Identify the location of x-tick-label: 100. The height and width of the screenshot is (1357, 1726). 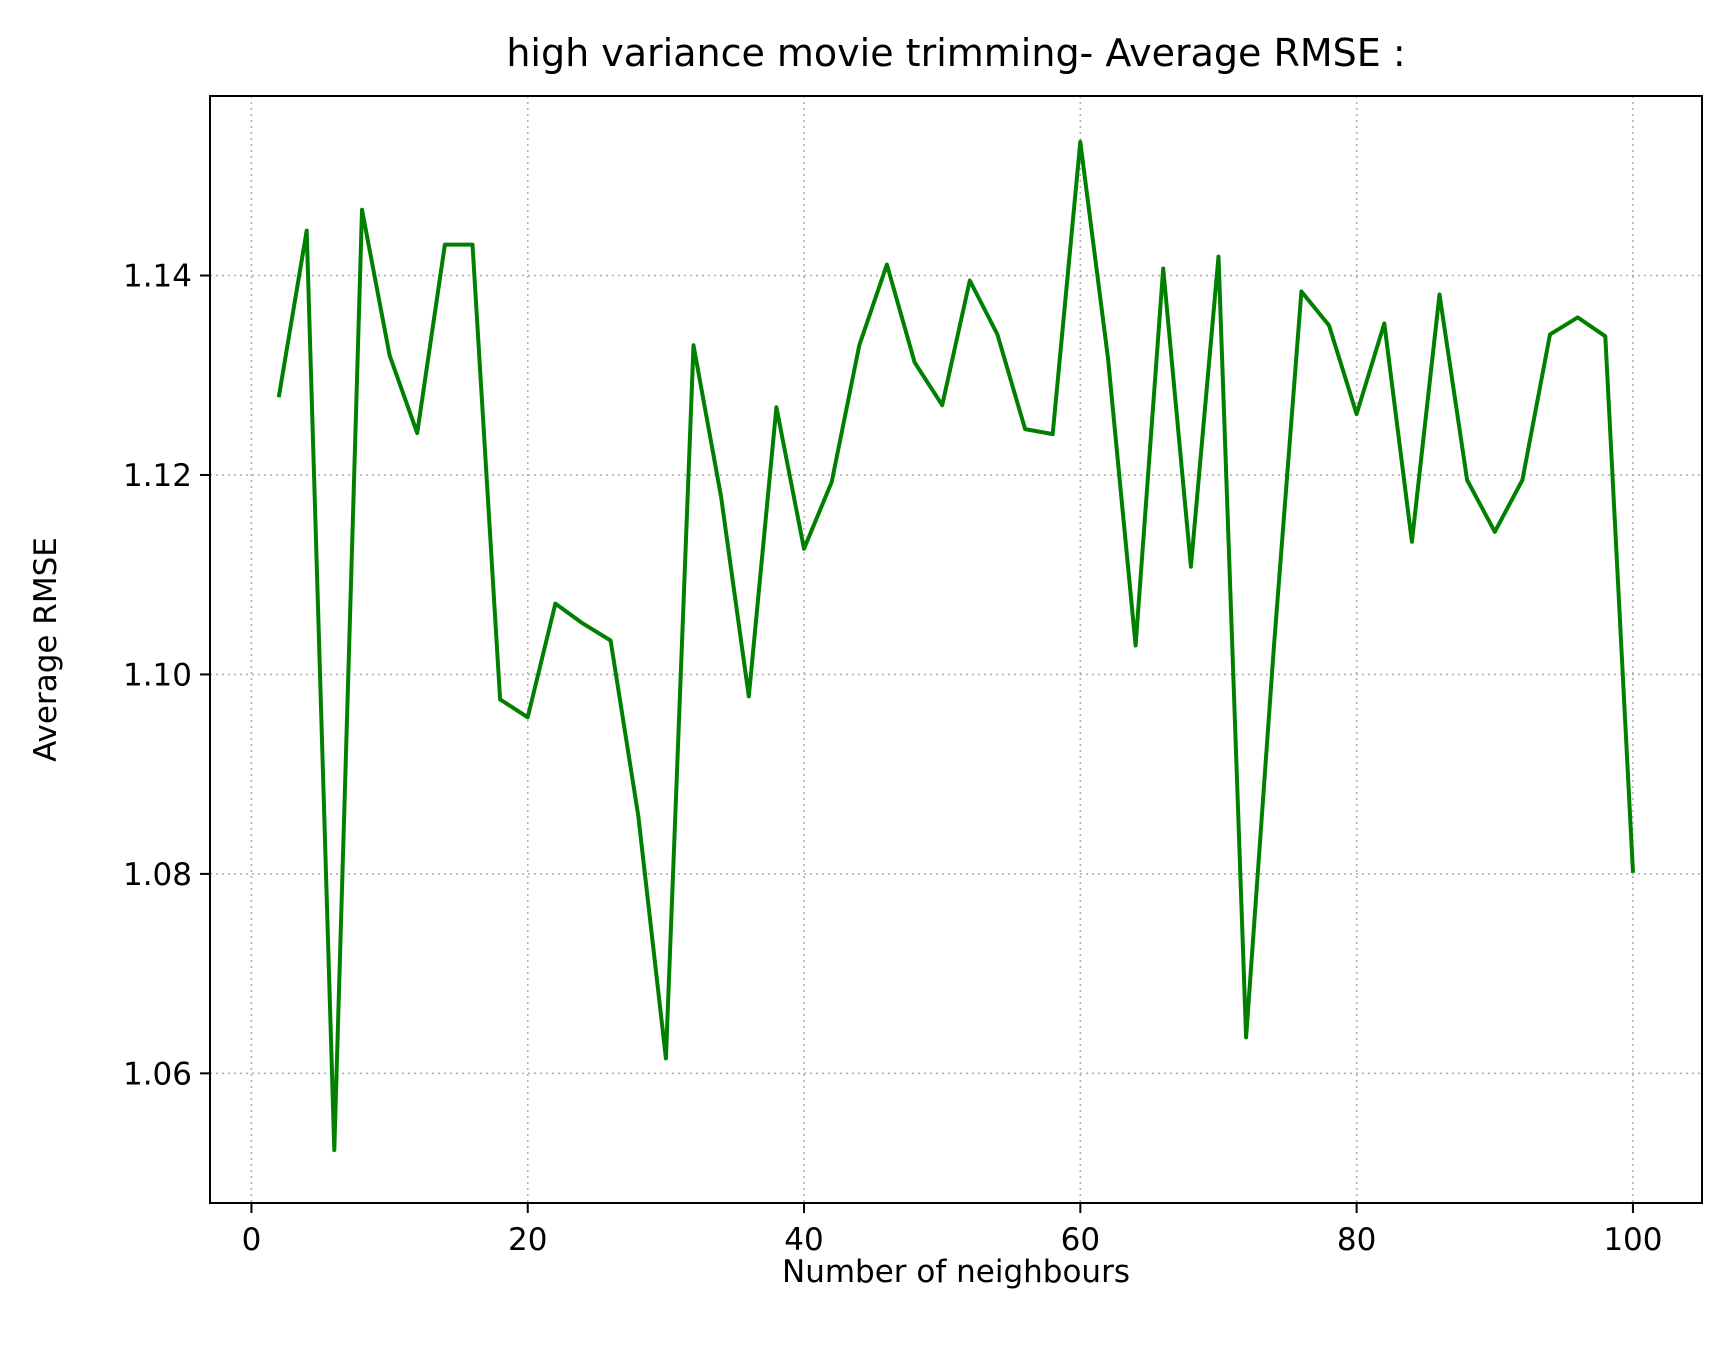
(1632, 1240).